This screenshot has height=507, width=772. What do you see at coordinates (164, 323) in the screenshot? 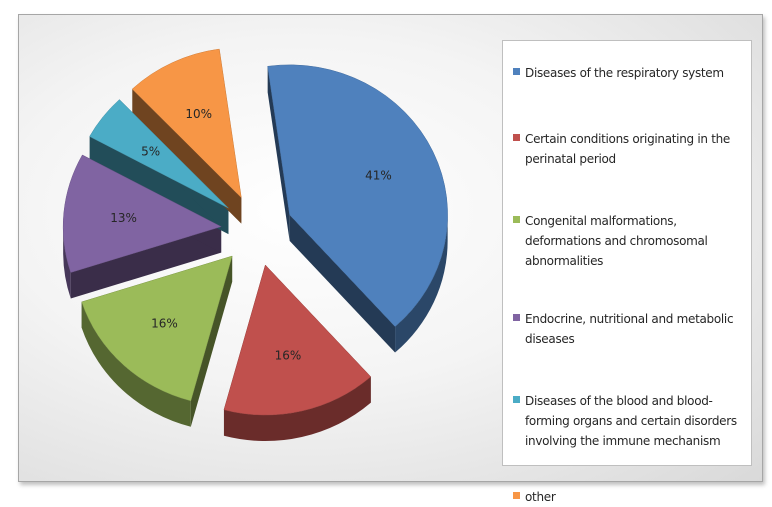
I see `pie-slice-label-2: 16%` at bounding box center [164, 323].